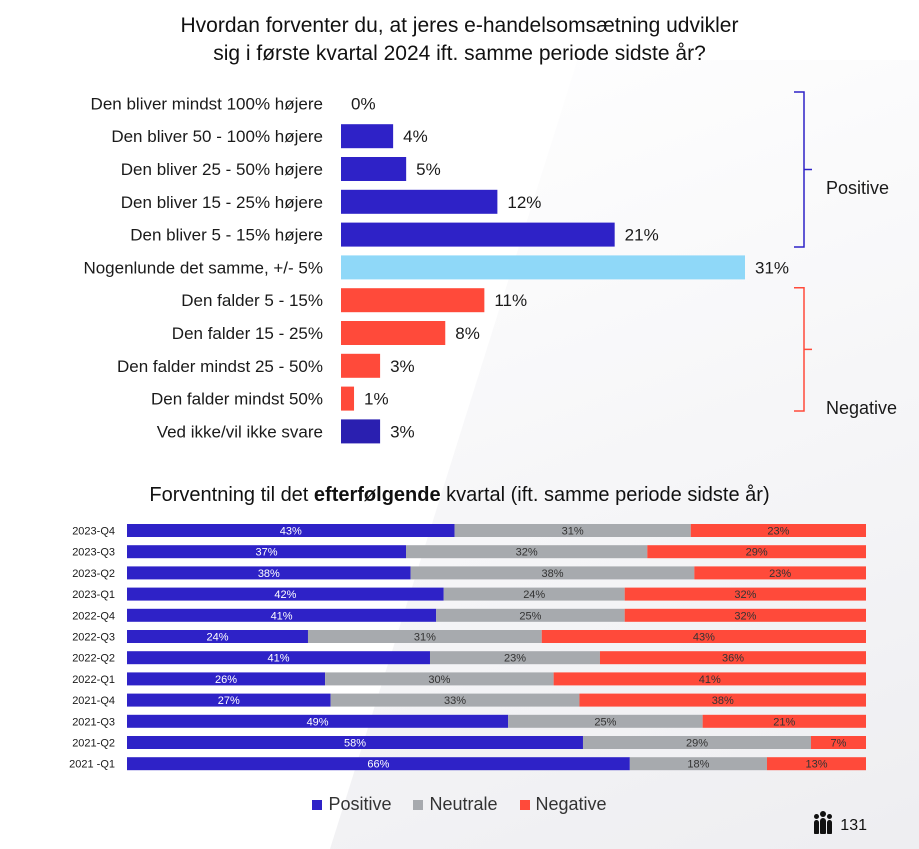 The width and height of the screenshot is (919, 849). Describe the element at coordinates (772, 267) in the screenshot. I see `value-label-nogenlunde-det-samme-5: 31%` at that location.